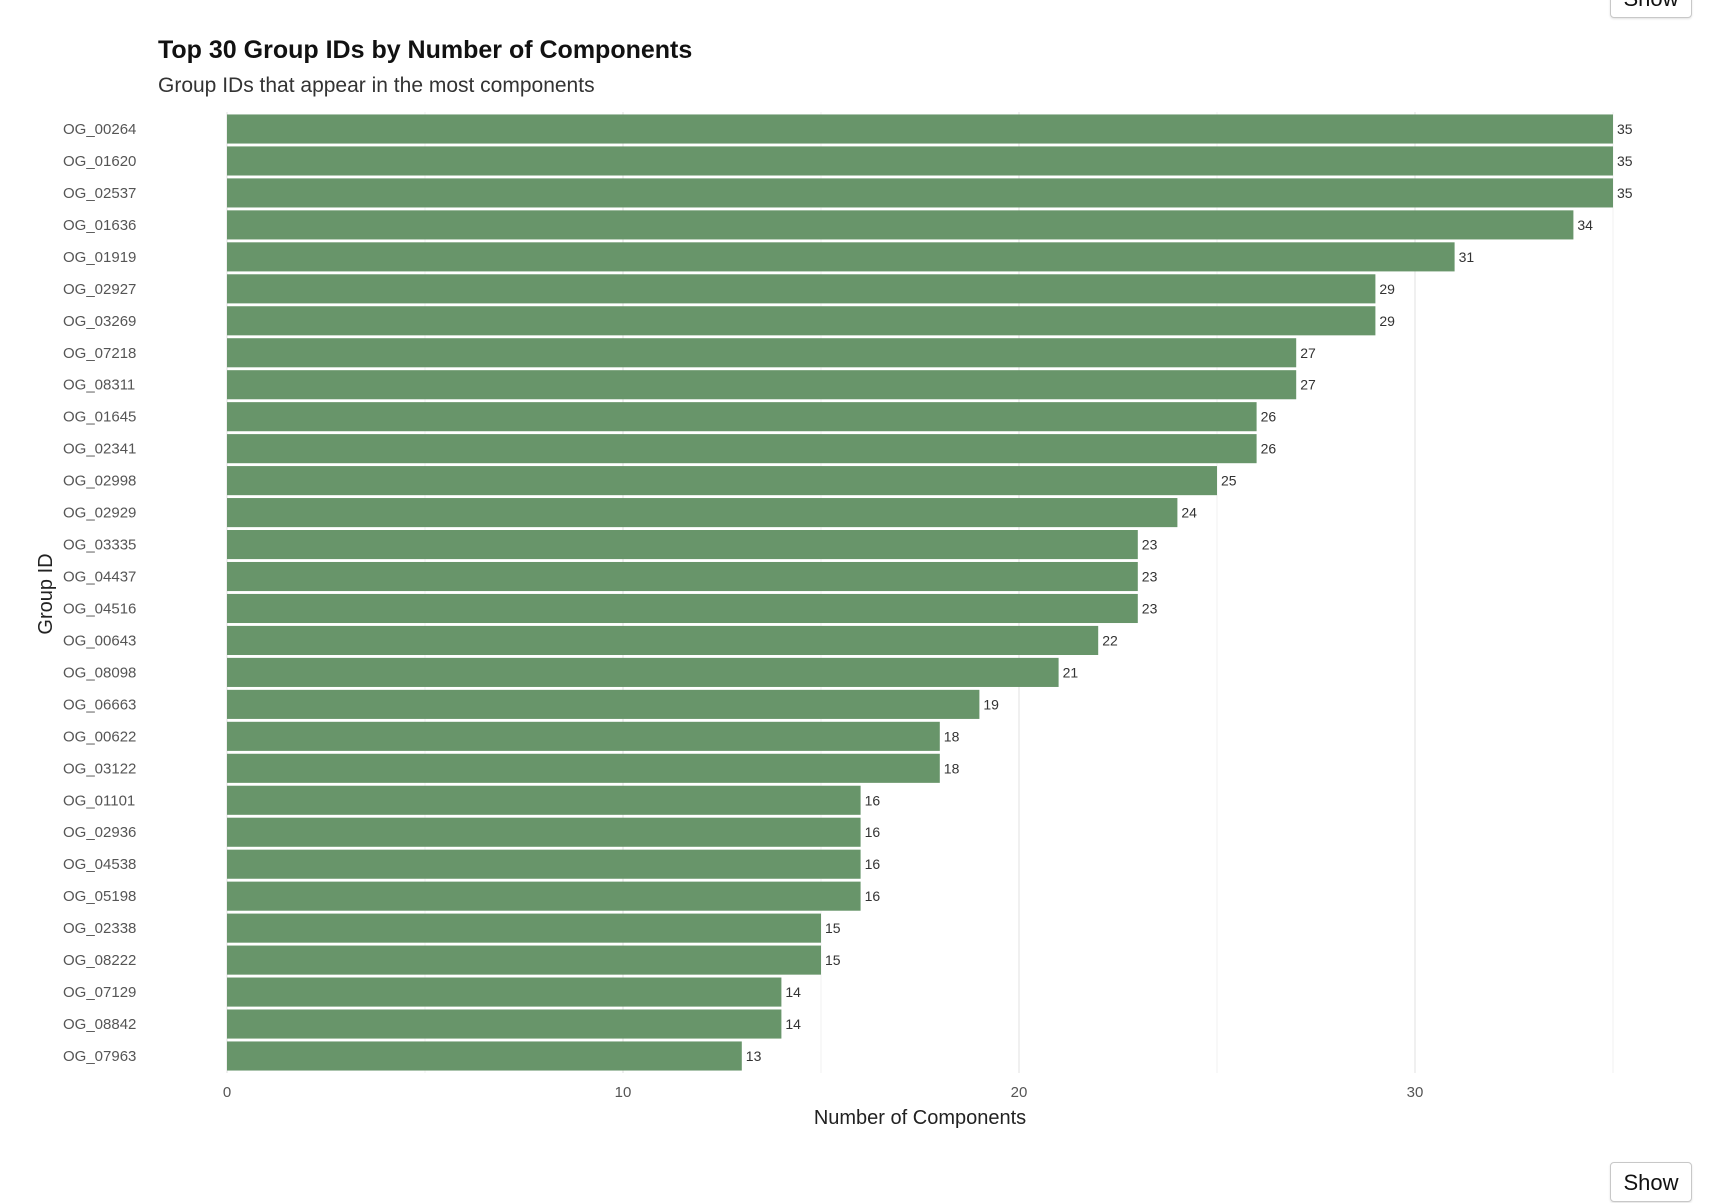  What do you see at coordinates (99, 417) in the screenshot?
I see `category-label: OG_01645` at bounding box center [99, 417].